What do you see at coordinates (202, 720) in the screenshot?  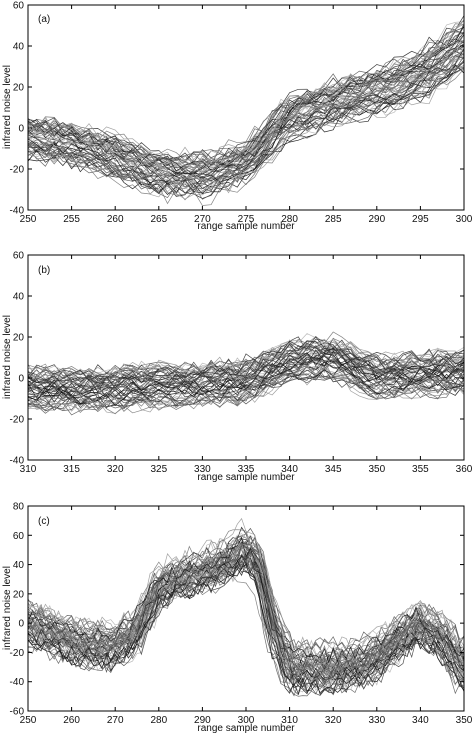 I see `x-tick-label: 290` at bounding box center [202, 720].